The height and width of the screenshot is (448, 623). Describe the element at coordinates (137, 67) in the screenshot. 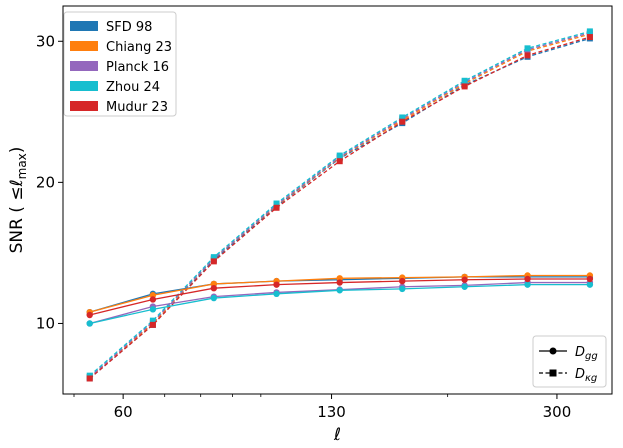

I see `legend-label-planck-16: Planck 16` at that location.